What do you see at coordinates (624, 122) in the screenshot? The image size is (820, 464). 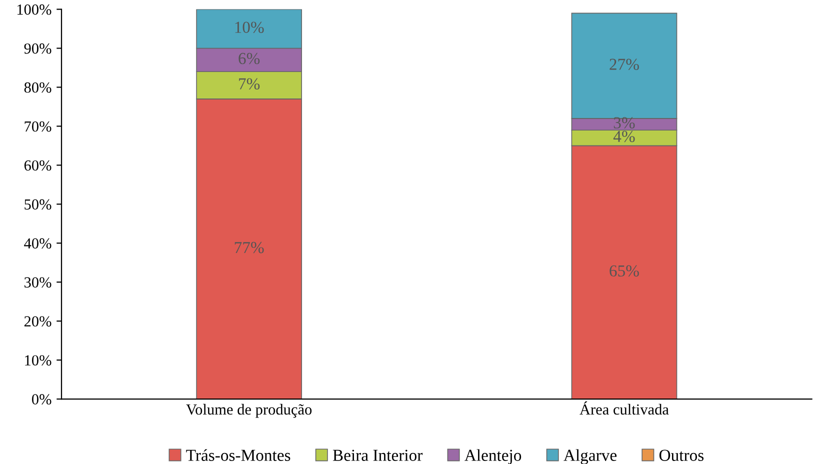 I see `data-label: 3%` at bounding box center [624, 122].